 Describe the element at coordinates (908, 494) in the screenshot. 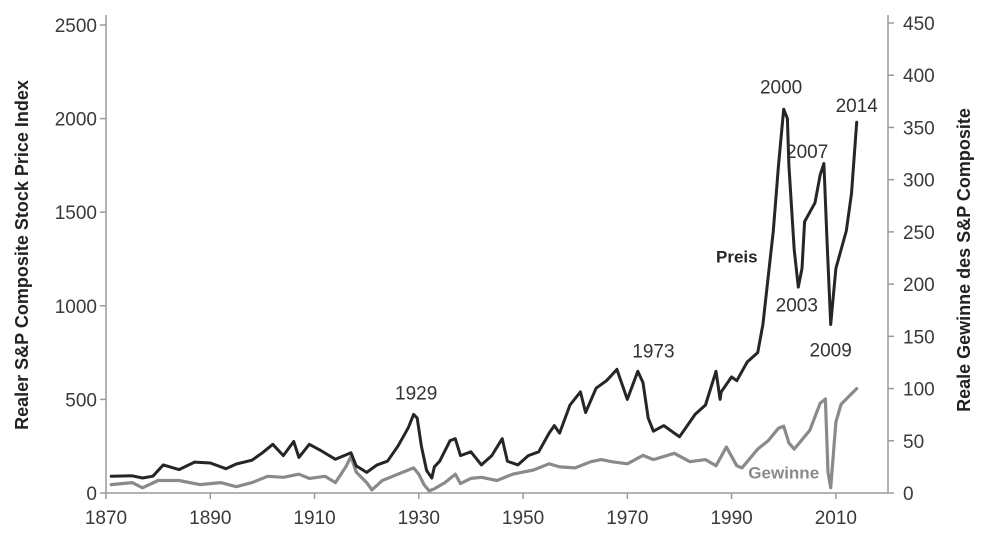

I see `right-y-tick-label: 0` at that location.